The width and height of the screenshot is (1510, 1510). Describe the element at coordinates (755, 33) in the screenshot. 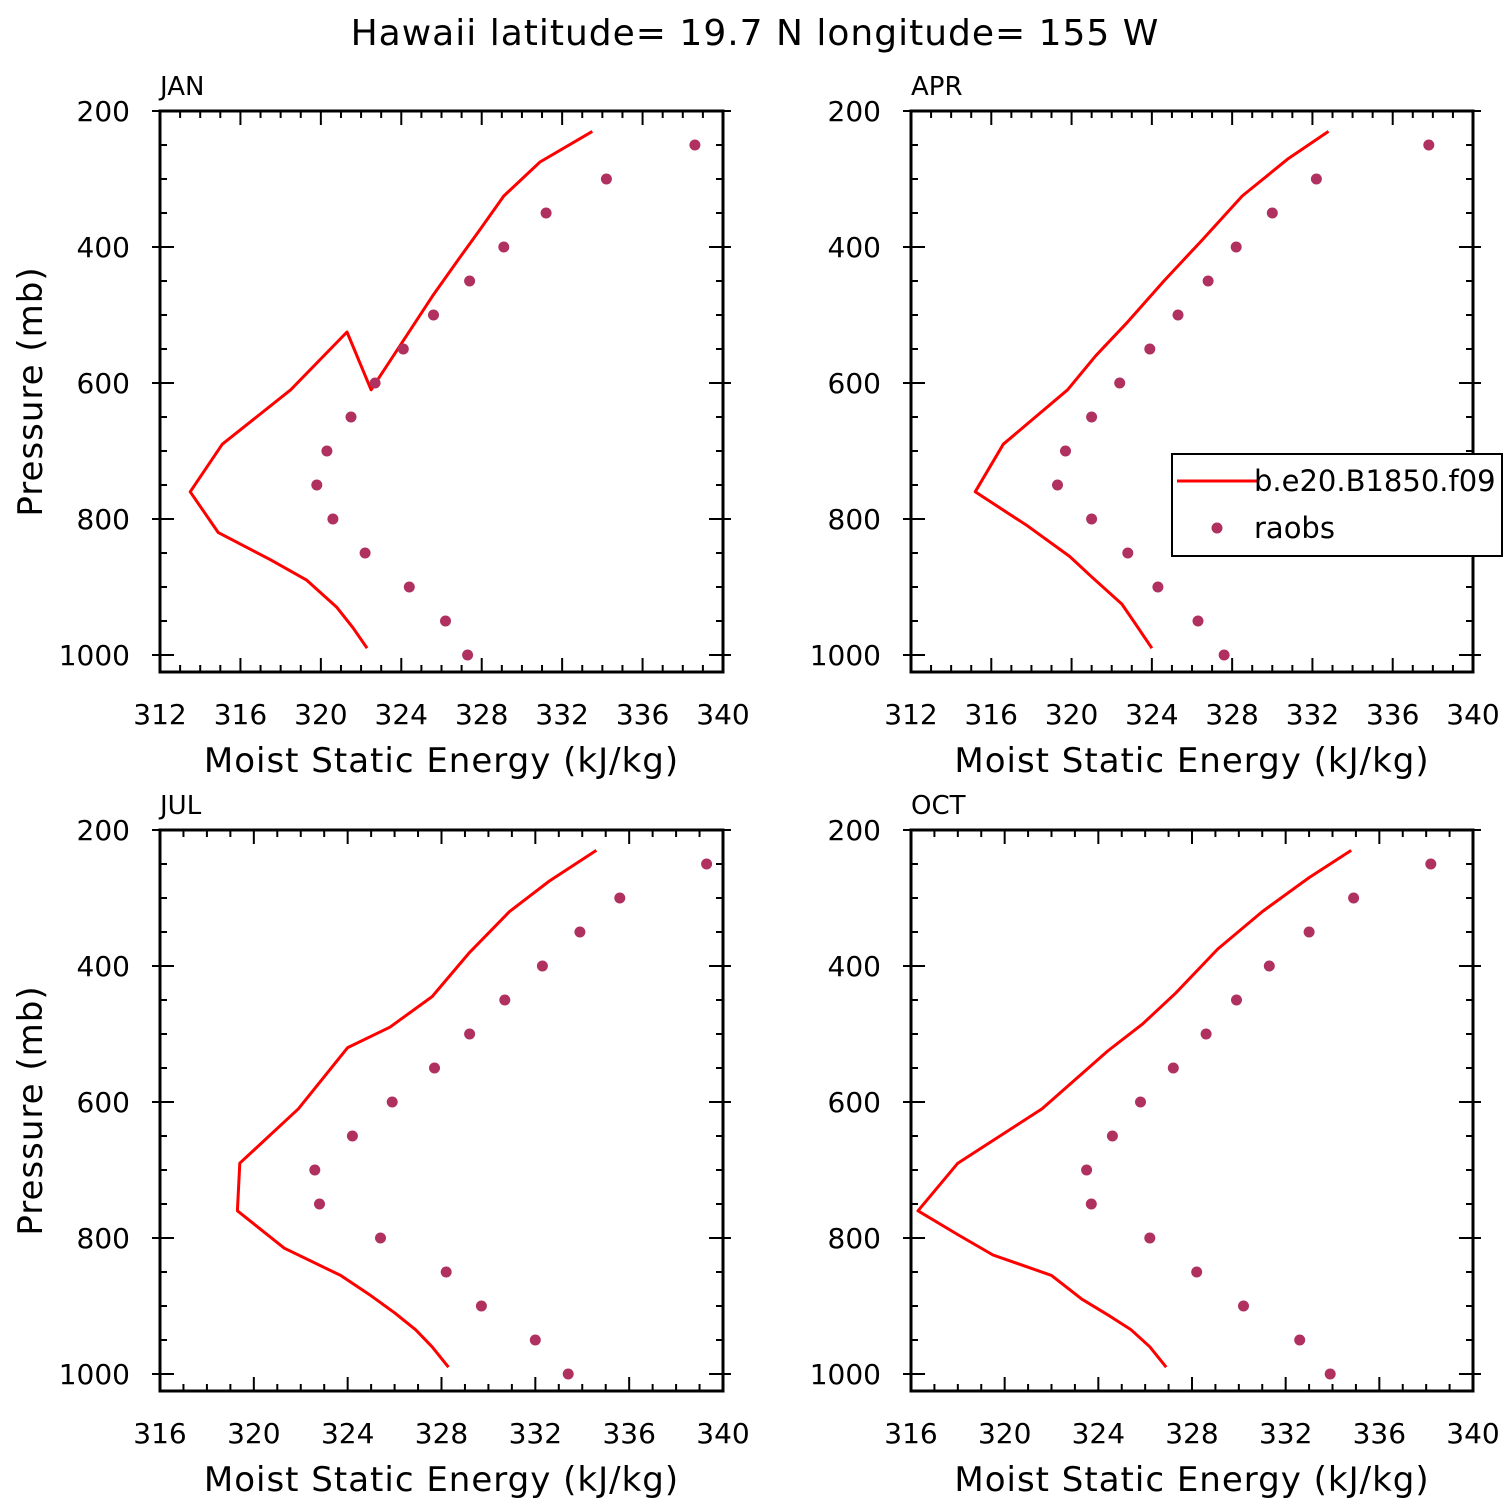

I see `figure-title: Hawaii latitude= 19.7 N longitude= 155 W` at that location.